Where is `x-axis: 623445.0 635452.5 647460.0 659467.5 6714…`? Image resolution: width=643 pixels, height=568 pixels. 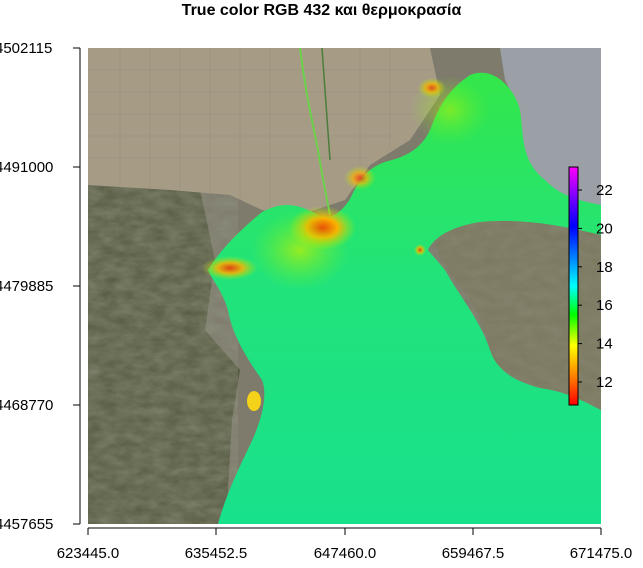
x-axis: 623445.0 635452.5 647460.0 659467.5 6714… is located at coordinates (345, 544).